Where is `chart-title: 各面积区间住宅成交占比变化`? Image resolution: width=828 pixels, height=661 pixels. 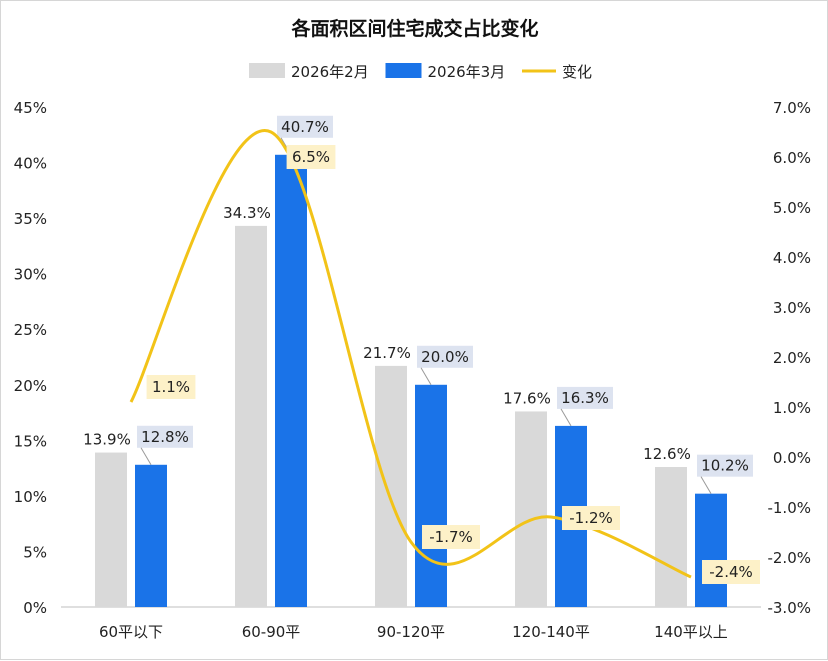 chart-title: 各面积区间住宅成交占比变化 is located at coordinates (414, 28).